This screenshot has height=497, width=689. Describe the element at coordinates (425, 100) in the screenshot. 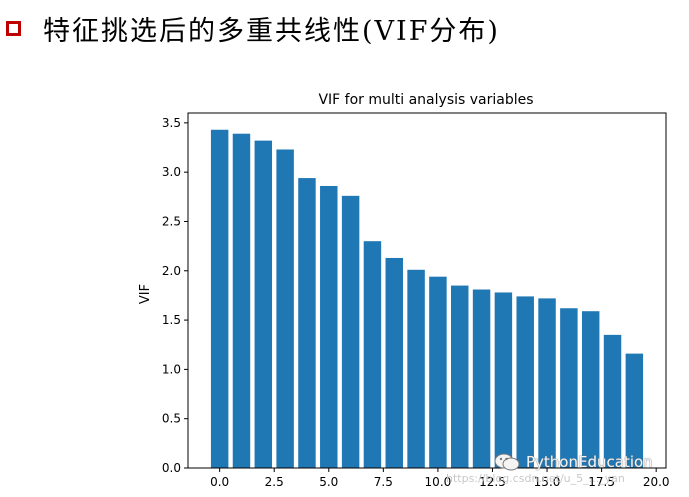

I see `chart-title: VIF for multi analysis variables` at that location.